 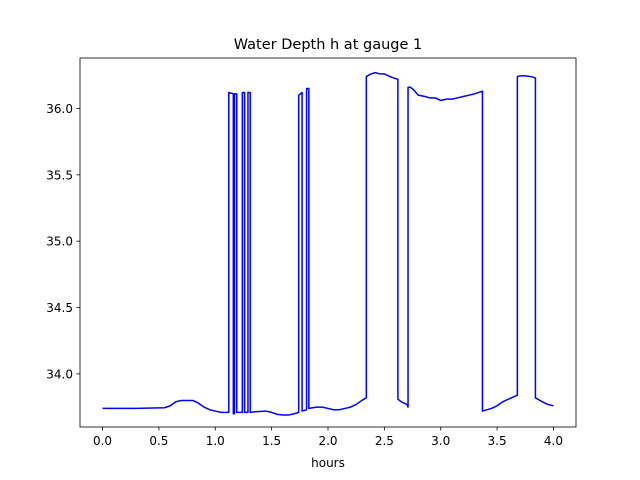 I want to click on y-tick-label: 34.5, so click(x=59, y=308).